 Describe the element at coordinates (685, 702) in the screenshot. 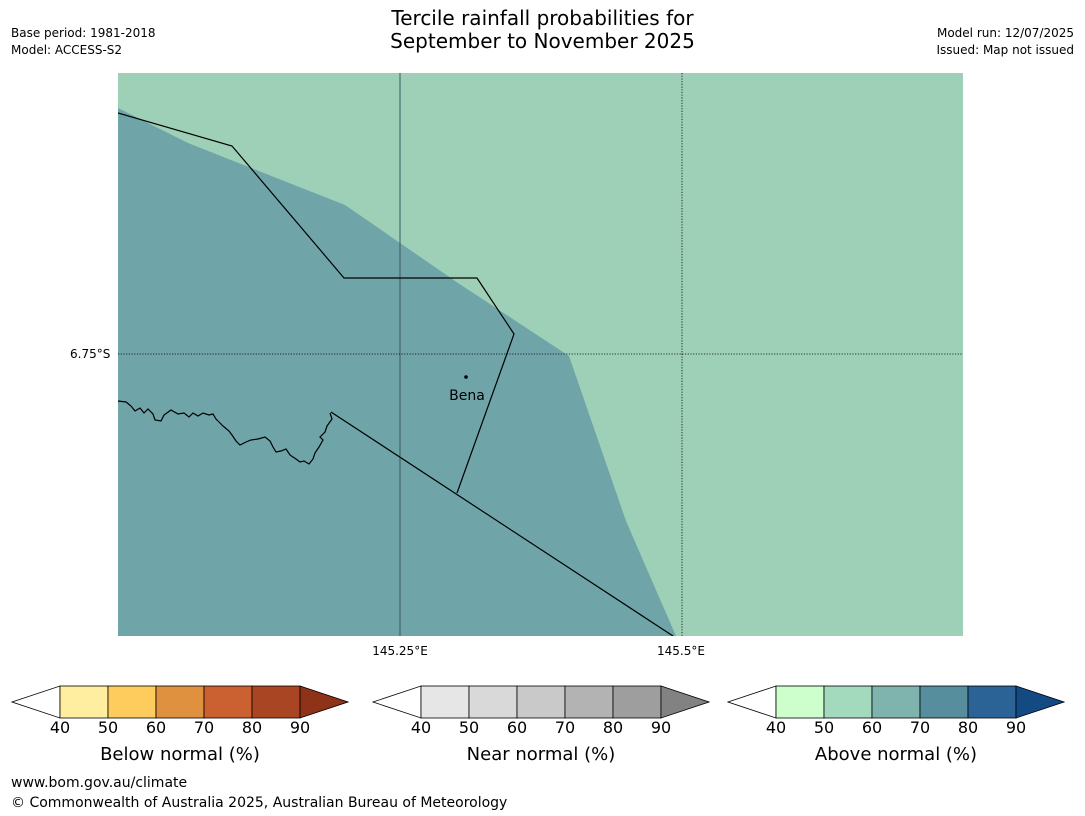

I see `near-colorbar-over-arrow` at that location.